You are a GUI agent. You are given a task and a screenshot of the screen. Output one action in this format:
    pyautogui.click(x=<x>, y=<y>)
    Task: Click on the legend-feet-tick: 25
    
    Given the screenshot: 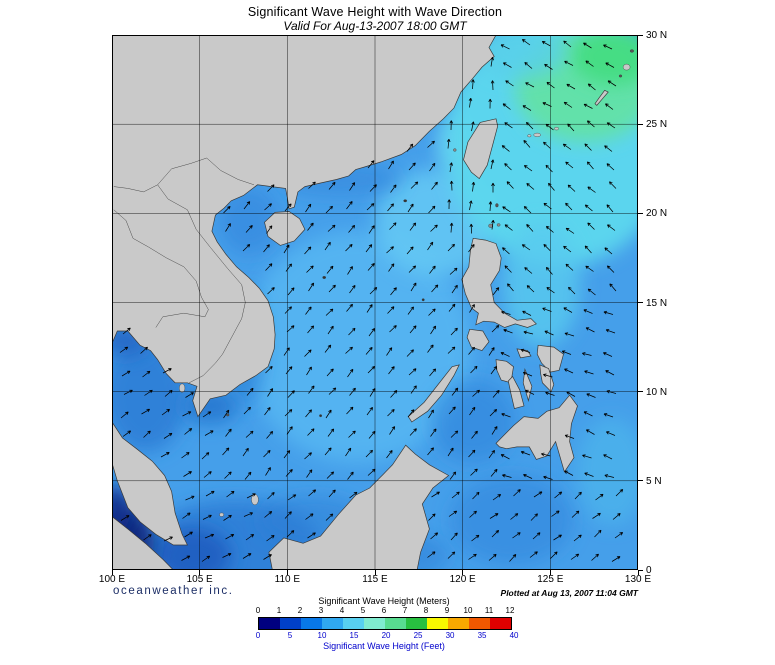 What is the action you would take?
    pyautogui.click(x=418, y=635)
    